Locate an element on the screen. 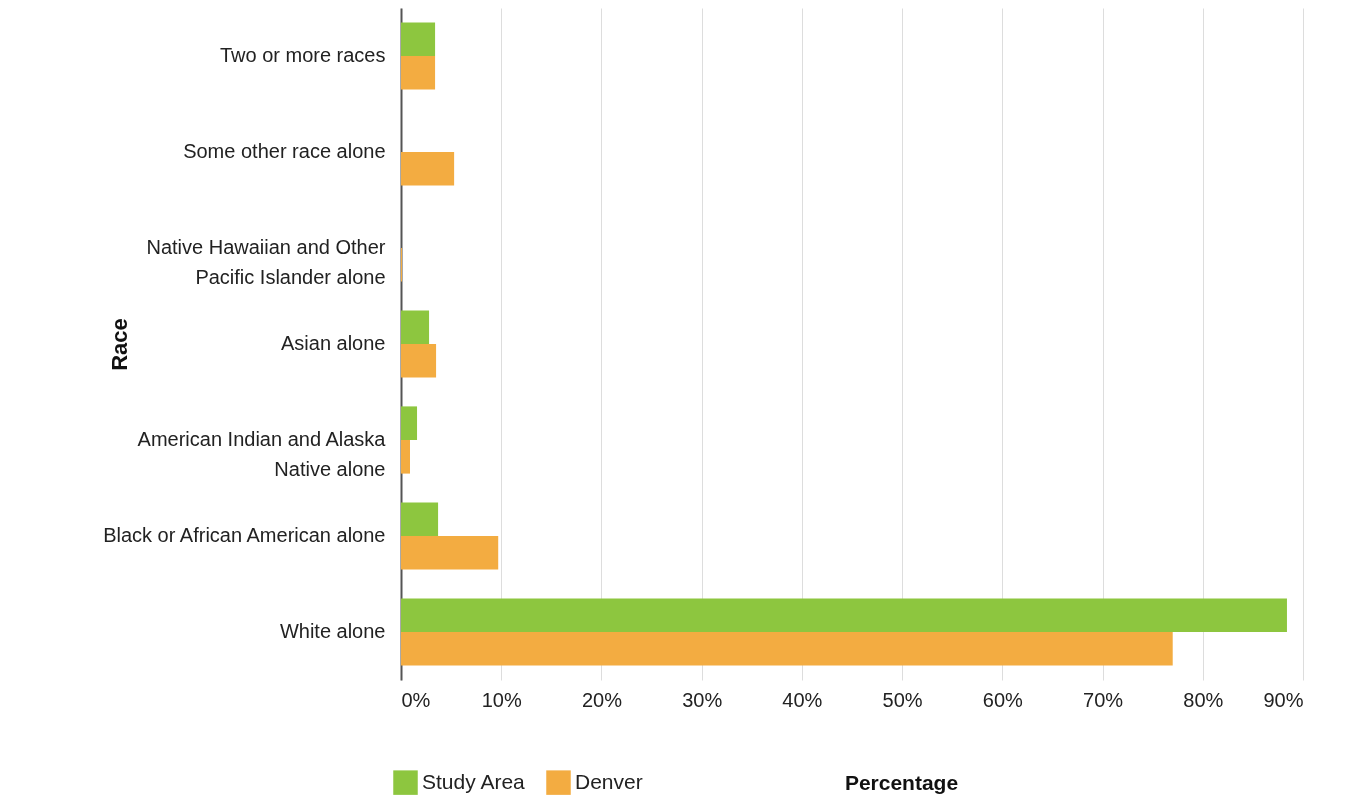 The width and height of the screenshot is (1361, 811). y-tick-label: White alone is located at coordinates (332, 631).